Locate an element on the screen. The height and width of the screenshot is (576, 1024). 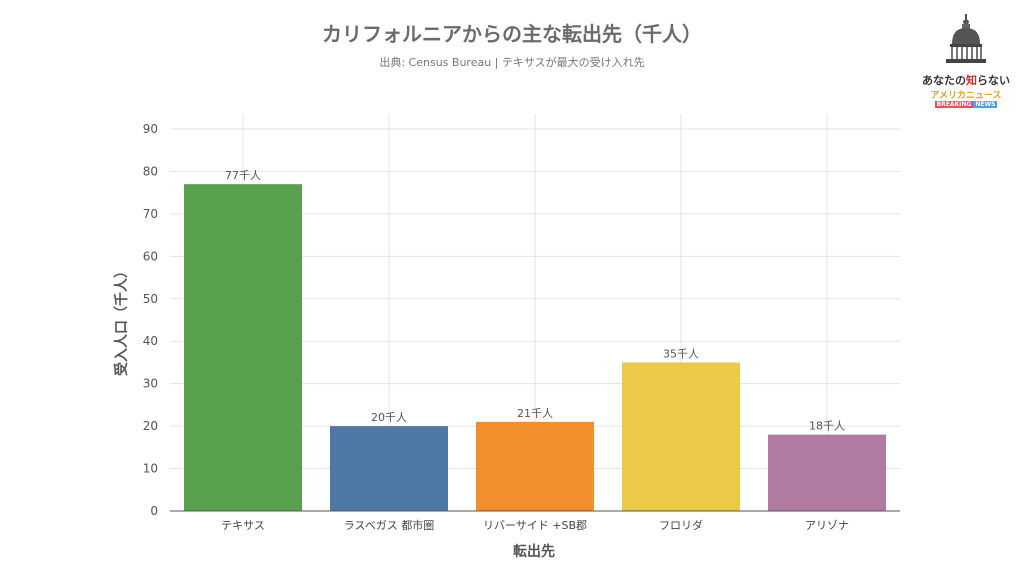
y-tick-label: 60 is located at coordinates (150, 256).